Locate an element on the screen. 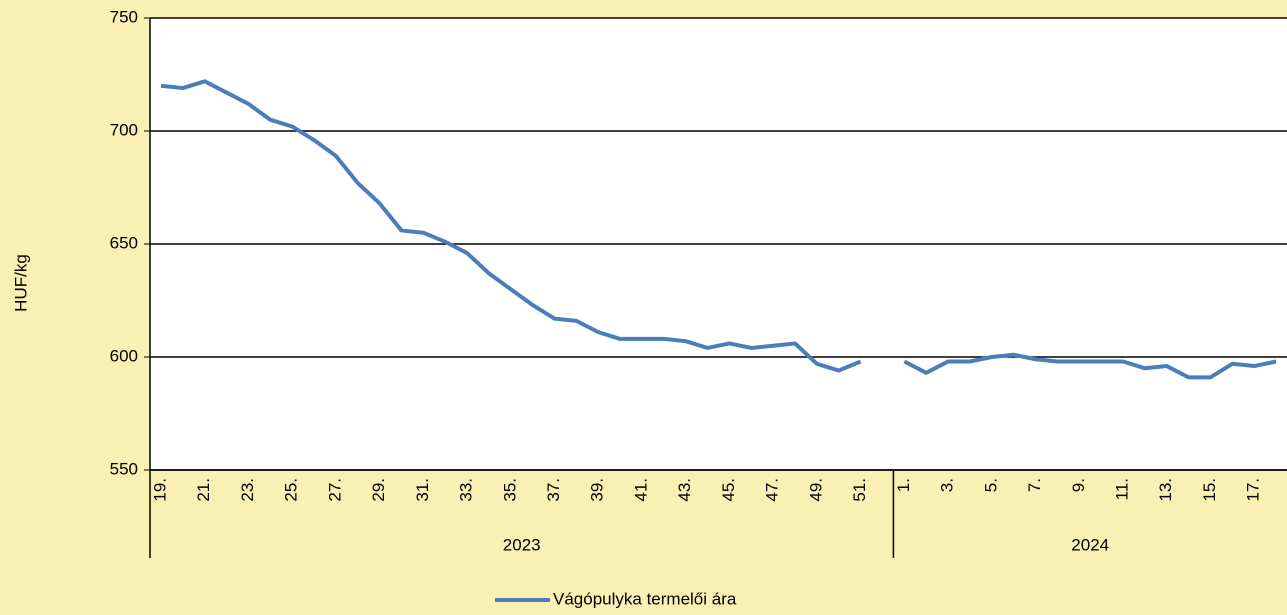 The image size is (1287, 615). x-tick-label: 45. is located at coordinates (728, 490).